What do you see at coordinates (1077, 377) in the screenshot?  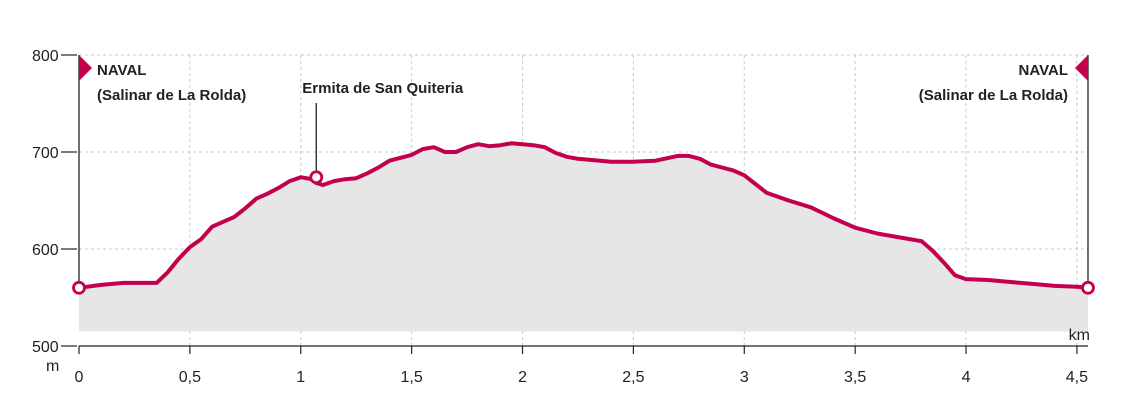 I see `x-tick-label: 4,5` at bounding box center [1077, 377].